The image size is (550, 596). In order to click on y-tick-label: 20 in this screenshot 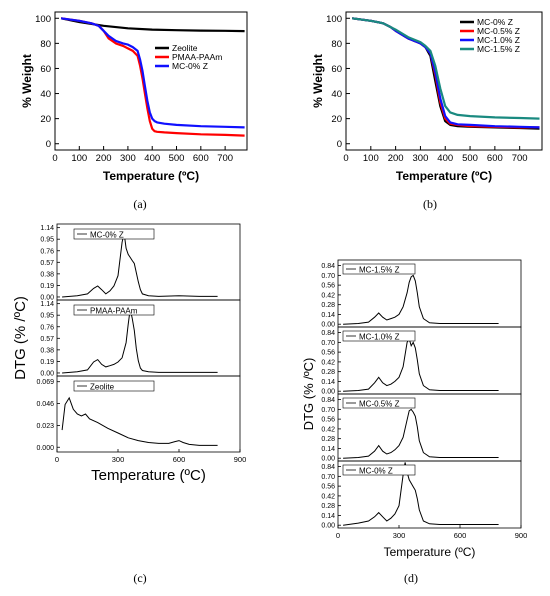, I will do `click(45, 119)`.